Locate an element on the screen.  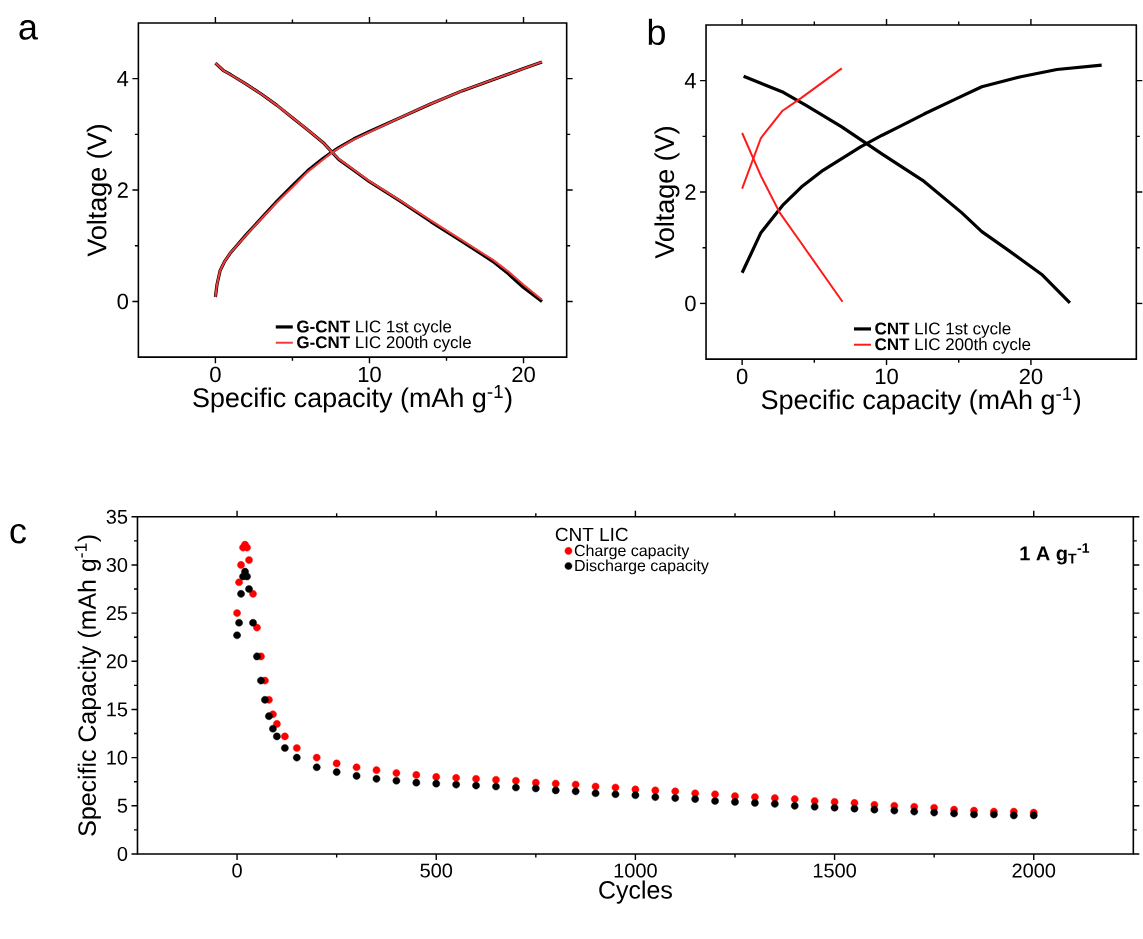
text: b is located at coordinates (656, 32).